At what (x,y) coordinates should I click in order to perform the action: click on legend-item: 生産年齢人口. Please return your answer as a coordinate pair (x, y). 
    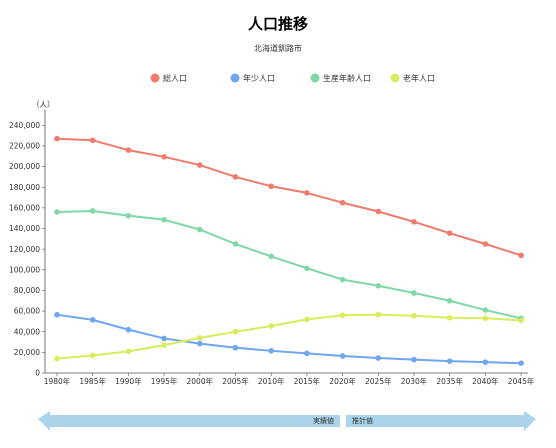
    Looking at the image, I should click on (341, 78).